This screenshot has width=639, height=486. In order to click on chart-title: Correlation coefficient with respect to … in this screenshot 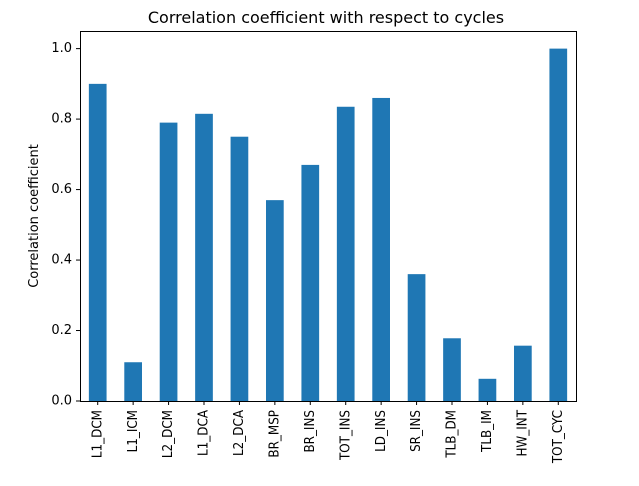, I will do `click(326, 17)`.